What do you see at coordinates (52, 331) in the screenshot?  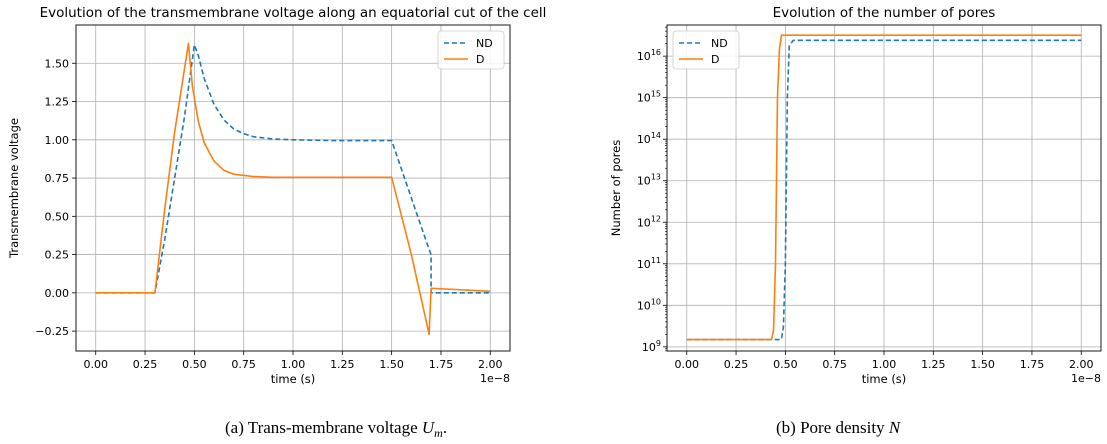 I see `y-tick-label: −0.25` at bounding box center [52, 331].